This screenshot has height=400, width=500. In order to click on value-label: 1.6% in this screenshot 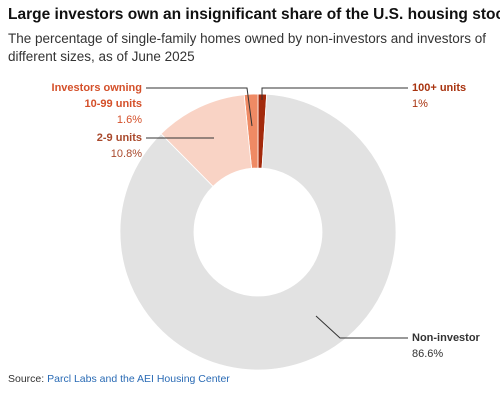, I will do `click(129, 120)`.